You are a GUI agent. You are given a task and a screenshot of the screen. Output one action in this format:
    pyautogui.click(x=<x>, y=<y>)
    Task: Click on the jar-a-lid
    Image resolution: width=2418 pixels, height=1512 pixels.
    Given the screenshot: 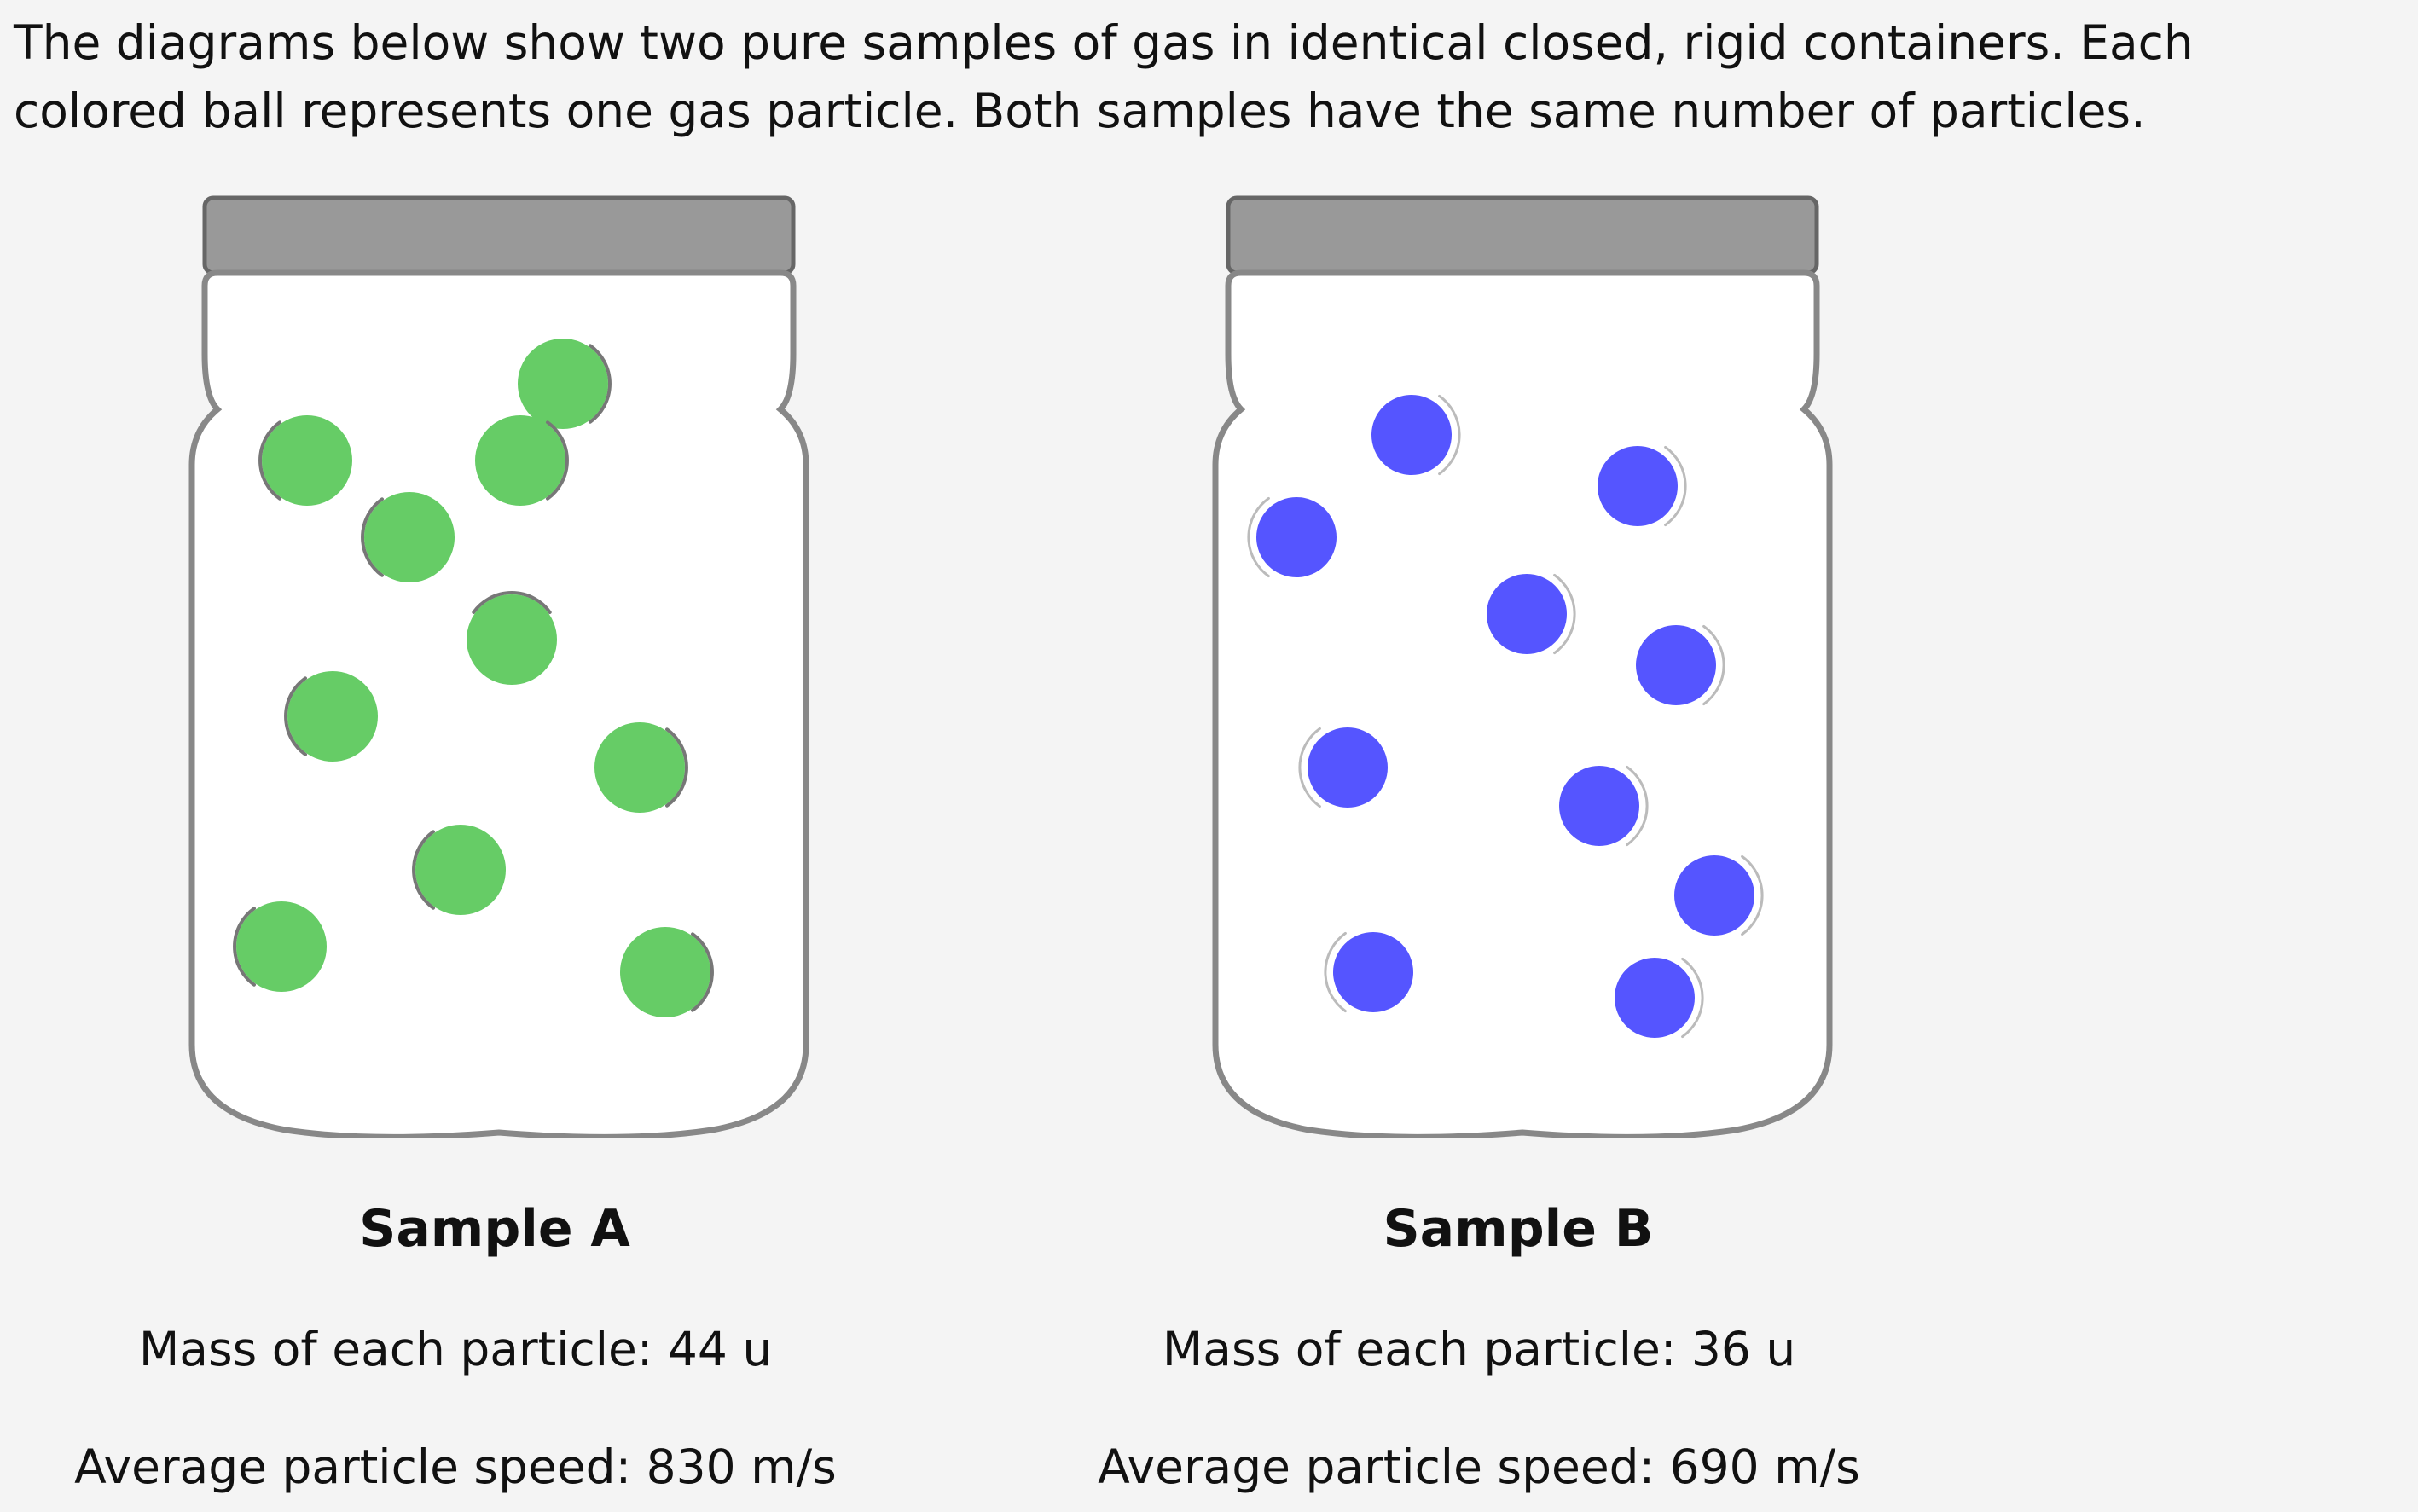 What is the action you would take?
    pyautogui.click(x=499, y=235)
    